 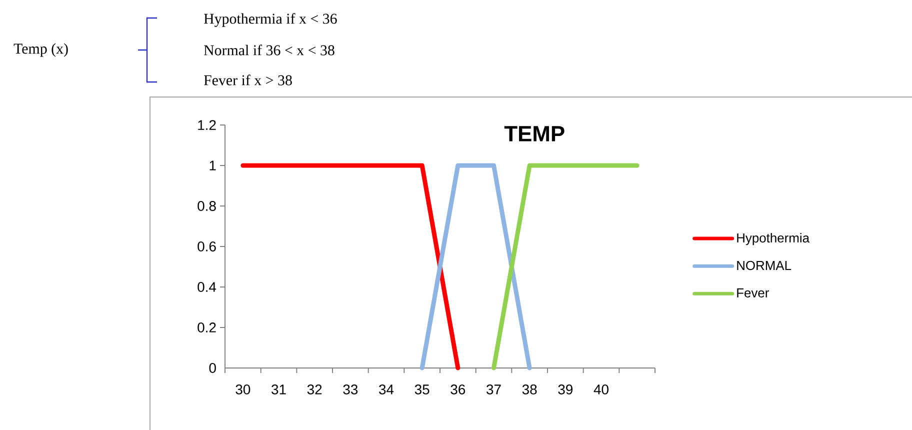 I want to click on x-tick-label: 34, so click(x=386, y=389).